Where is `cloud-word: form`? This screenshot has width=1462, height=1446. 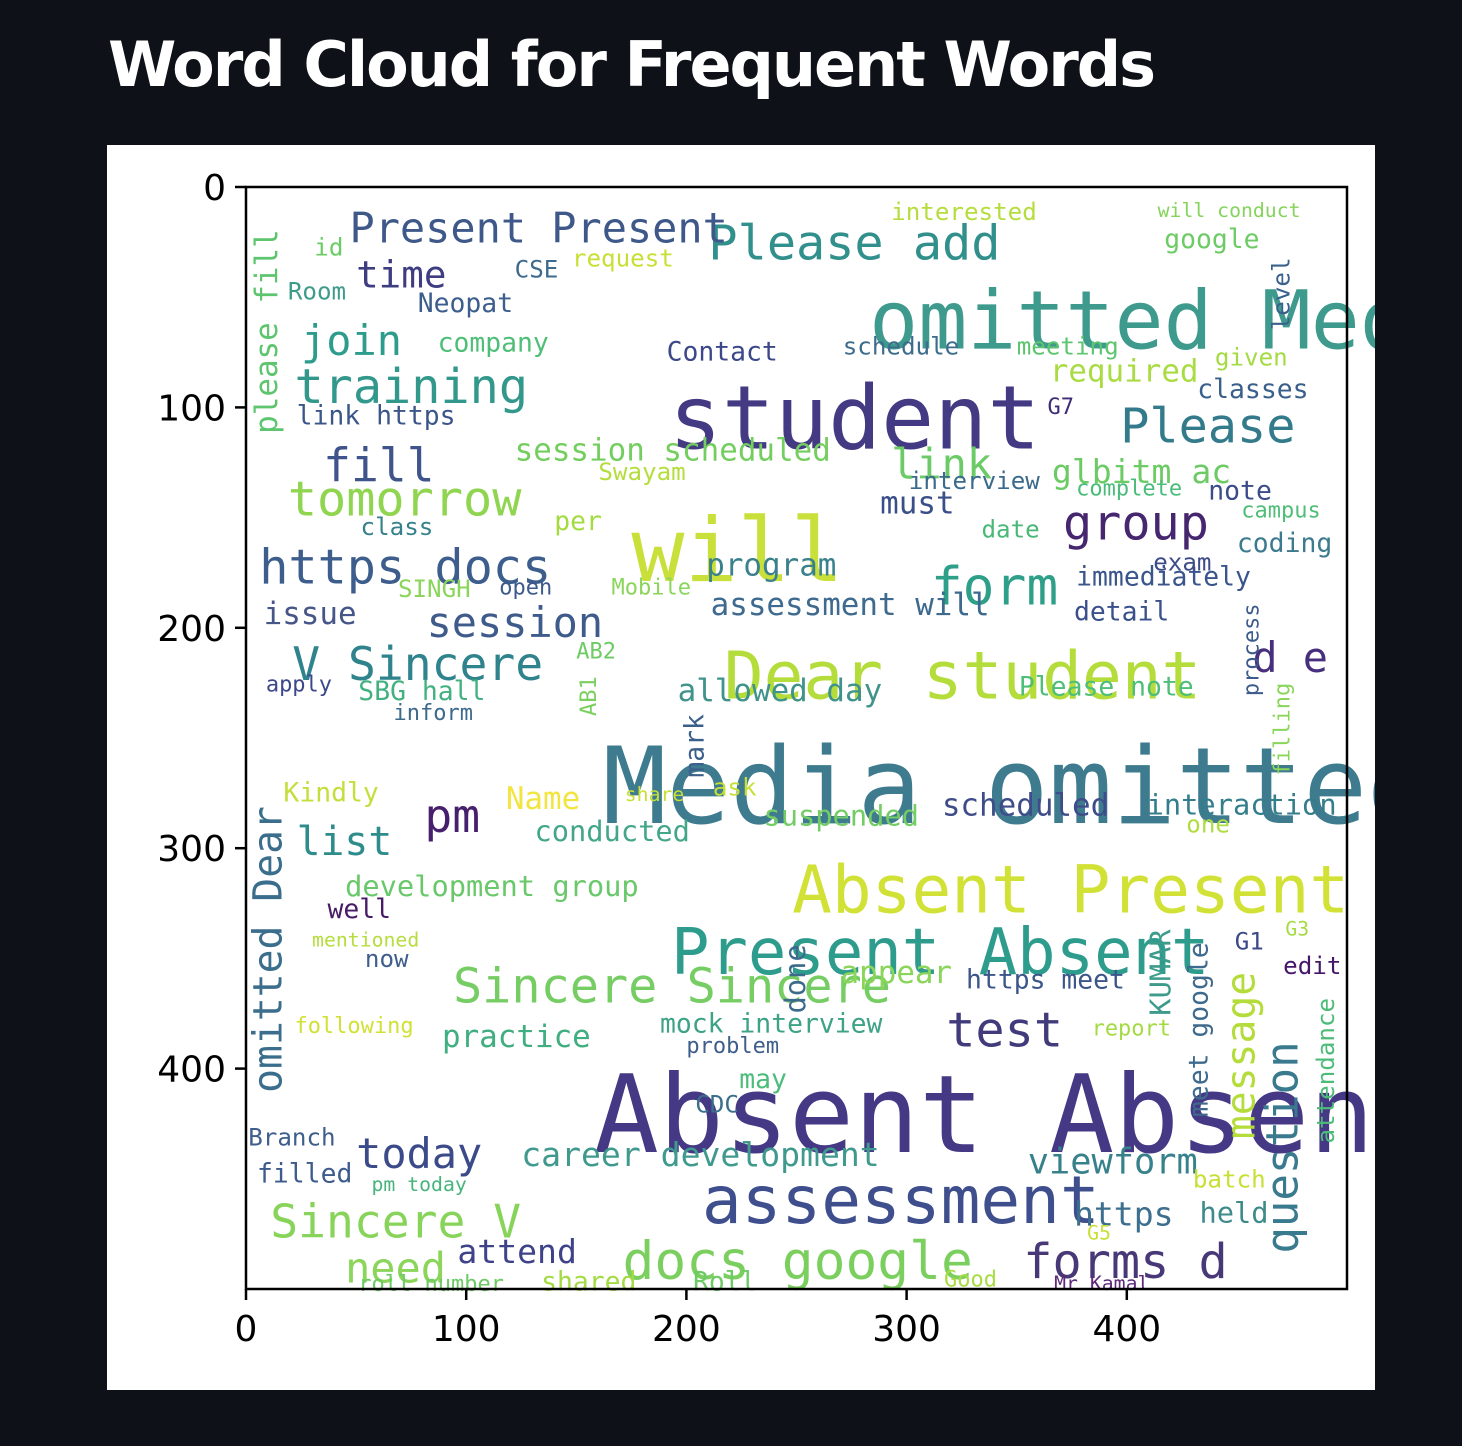 cloud-word: form is located at coordinates (994, 586).